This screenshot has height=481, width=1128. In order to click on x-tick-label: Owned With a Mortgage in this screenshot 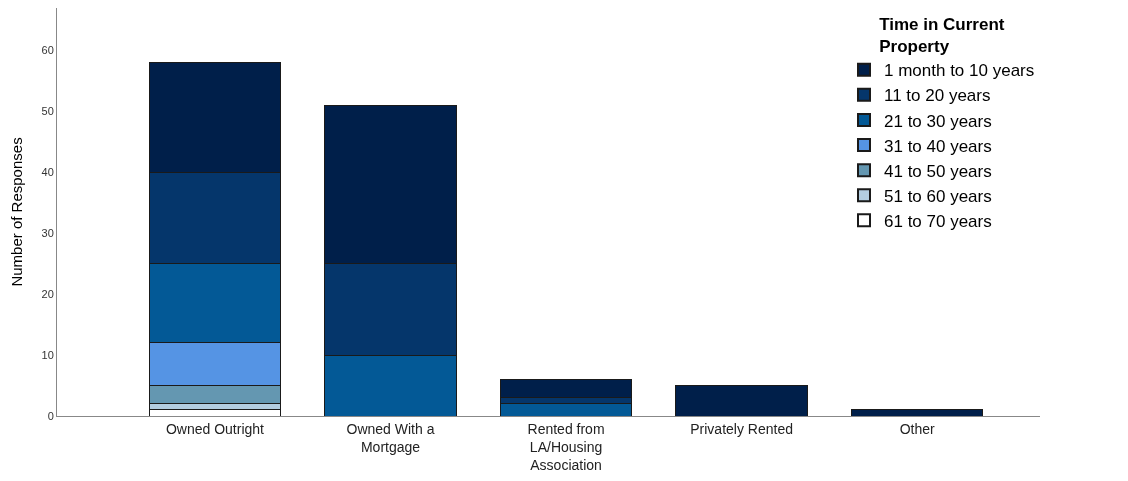, I will do `click(390, 437)`.